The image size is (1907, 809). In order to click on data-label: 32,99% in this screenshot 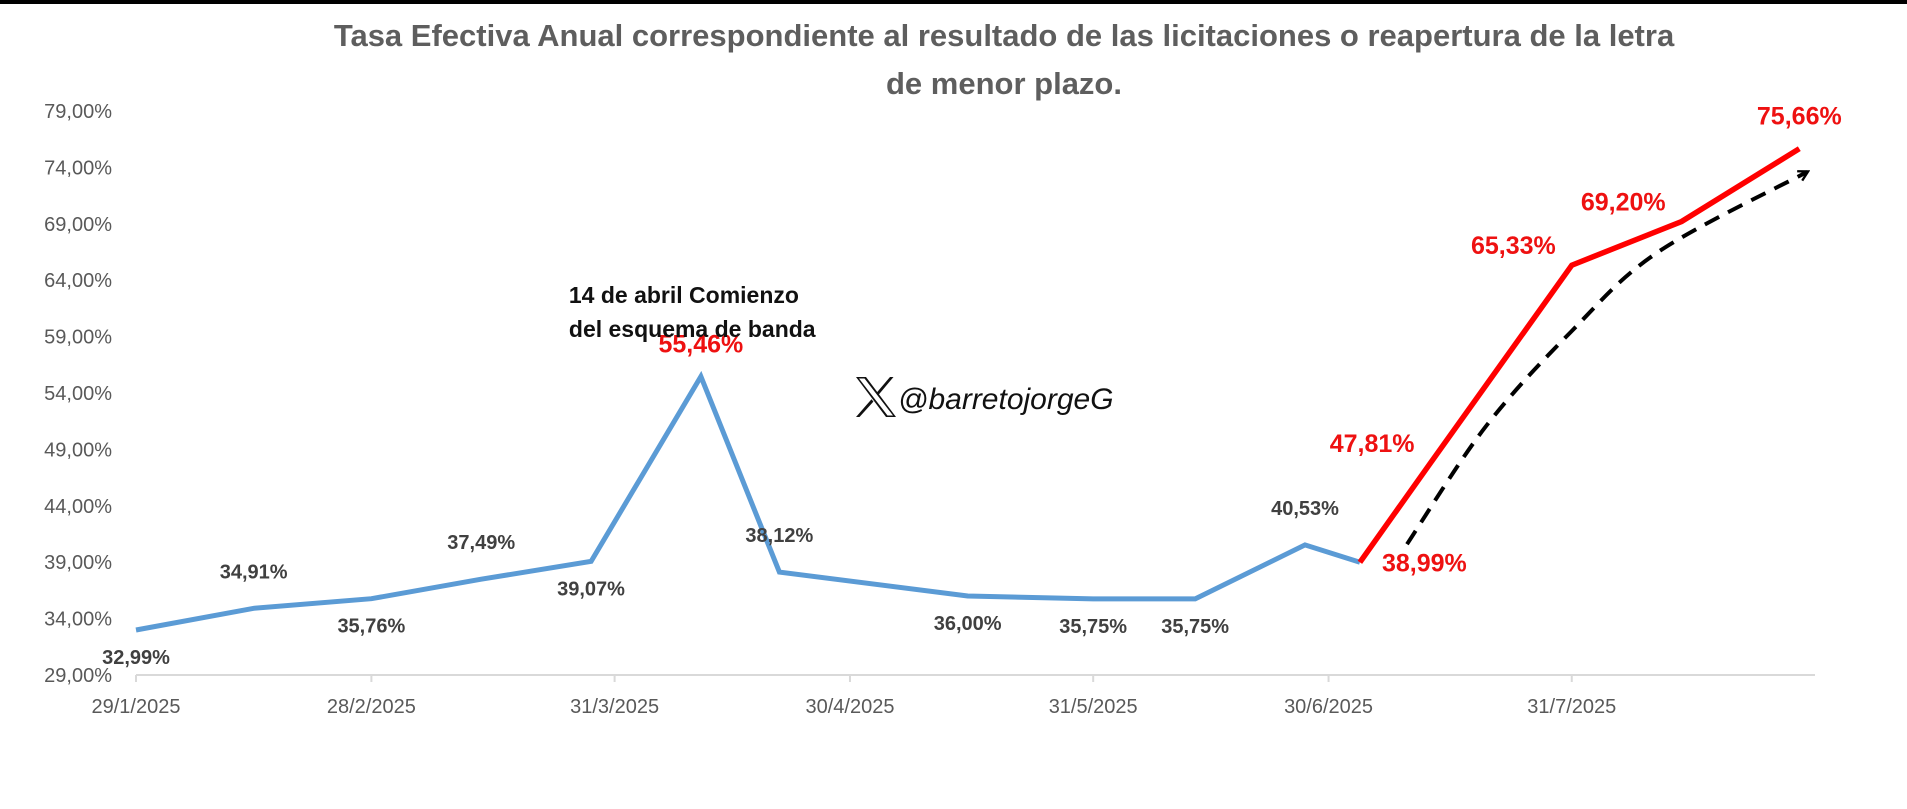, I will do `click(136, 658)`.